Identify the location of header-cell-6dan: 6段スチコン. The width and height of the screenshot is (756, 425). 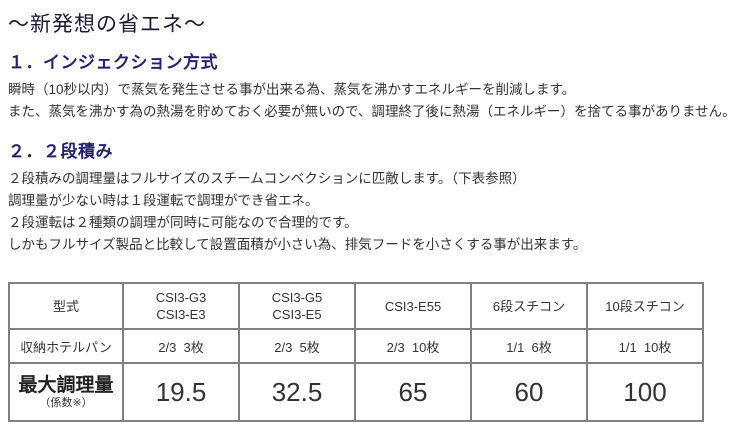
(529, 306).